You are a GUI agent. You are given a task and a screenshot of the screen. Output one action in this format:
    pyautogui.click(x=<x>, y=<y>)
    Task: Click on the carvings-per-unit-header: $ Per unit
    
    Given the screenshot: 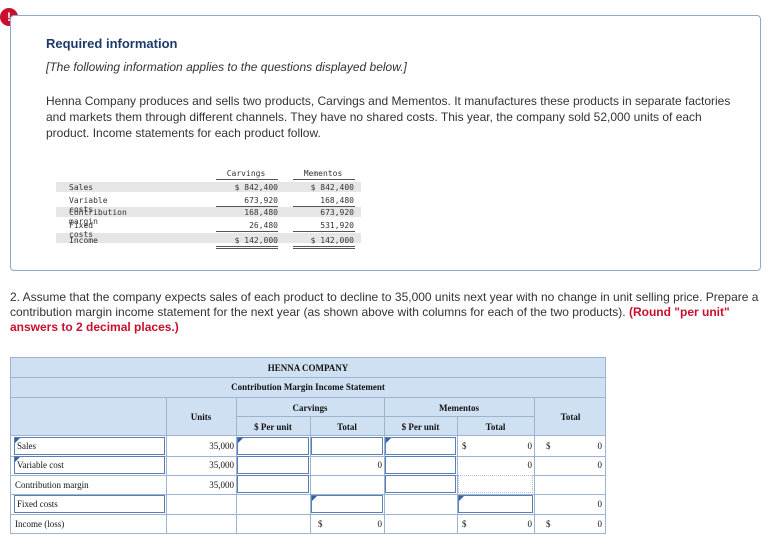 What is the action you would take?
    pyautogui.click(x=273, y=427)
    